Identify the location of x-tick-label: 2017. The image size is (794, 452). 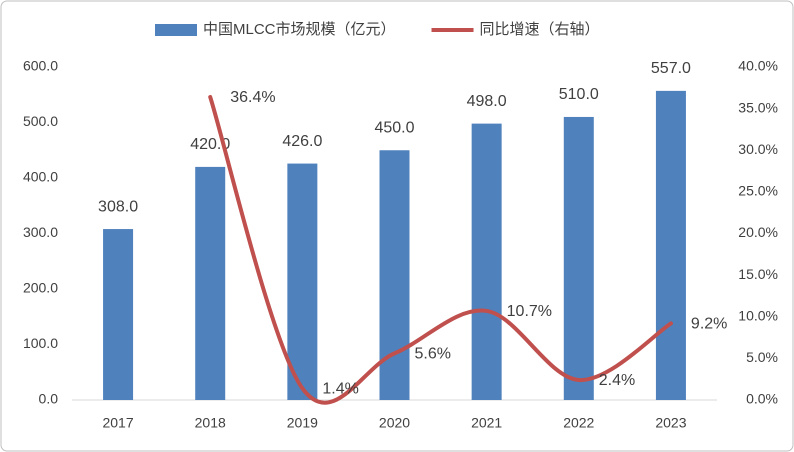
(117, 423).